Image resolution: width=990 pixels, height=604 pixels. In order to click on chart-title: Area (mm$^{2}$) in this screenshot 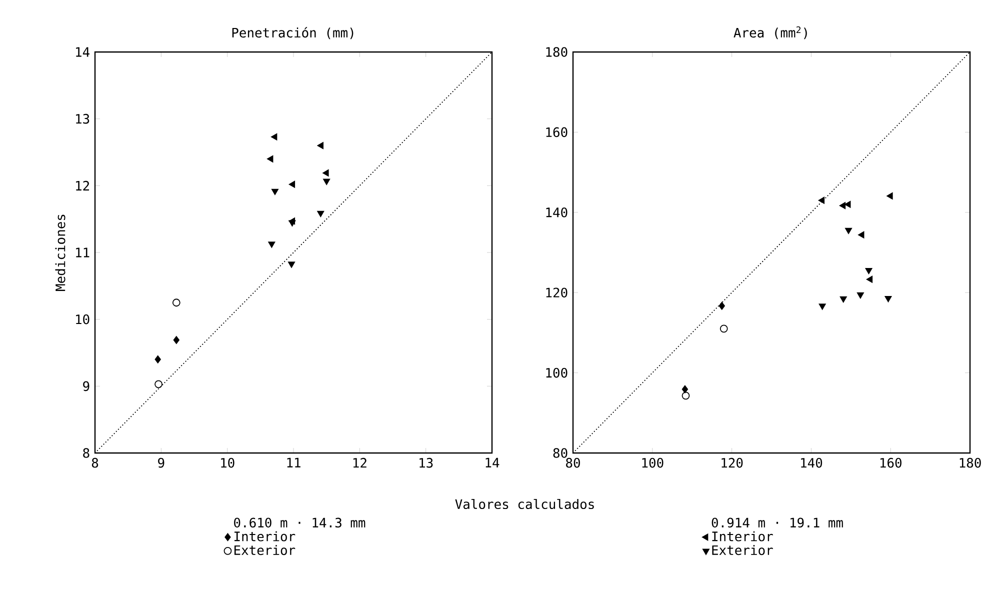, I will do `click(770, 33)`.